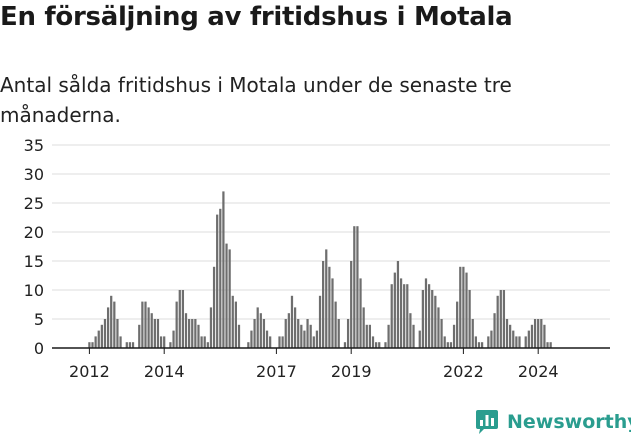  What do you see at coordinates (351, 371) in the screenshot?
I see `x-tick-label: 2019` at bounding box center [351, 371].